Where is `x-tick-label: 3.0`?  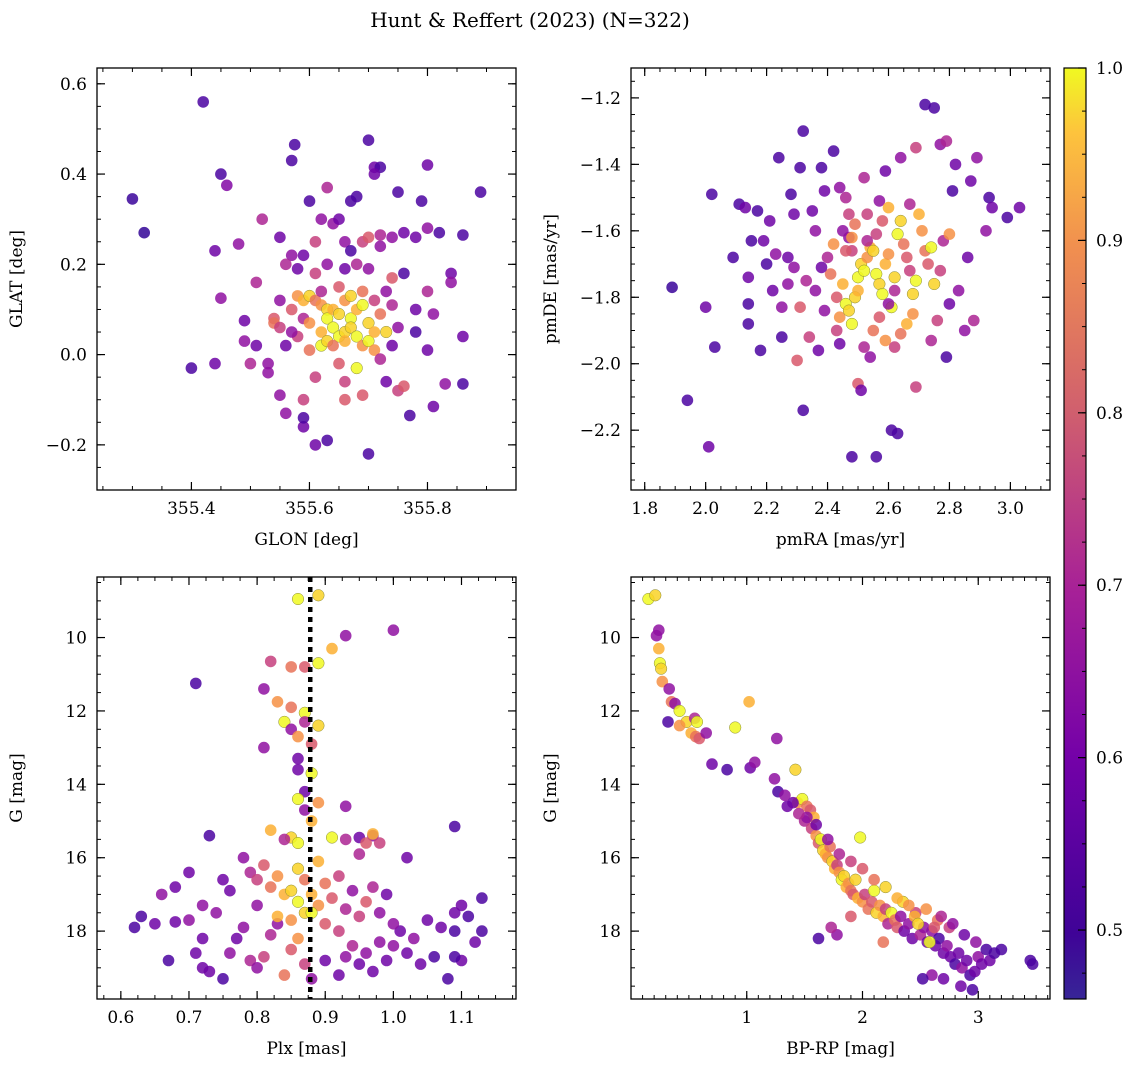
x-tick-label: 3.0 is located at coordinates (1010, 509).